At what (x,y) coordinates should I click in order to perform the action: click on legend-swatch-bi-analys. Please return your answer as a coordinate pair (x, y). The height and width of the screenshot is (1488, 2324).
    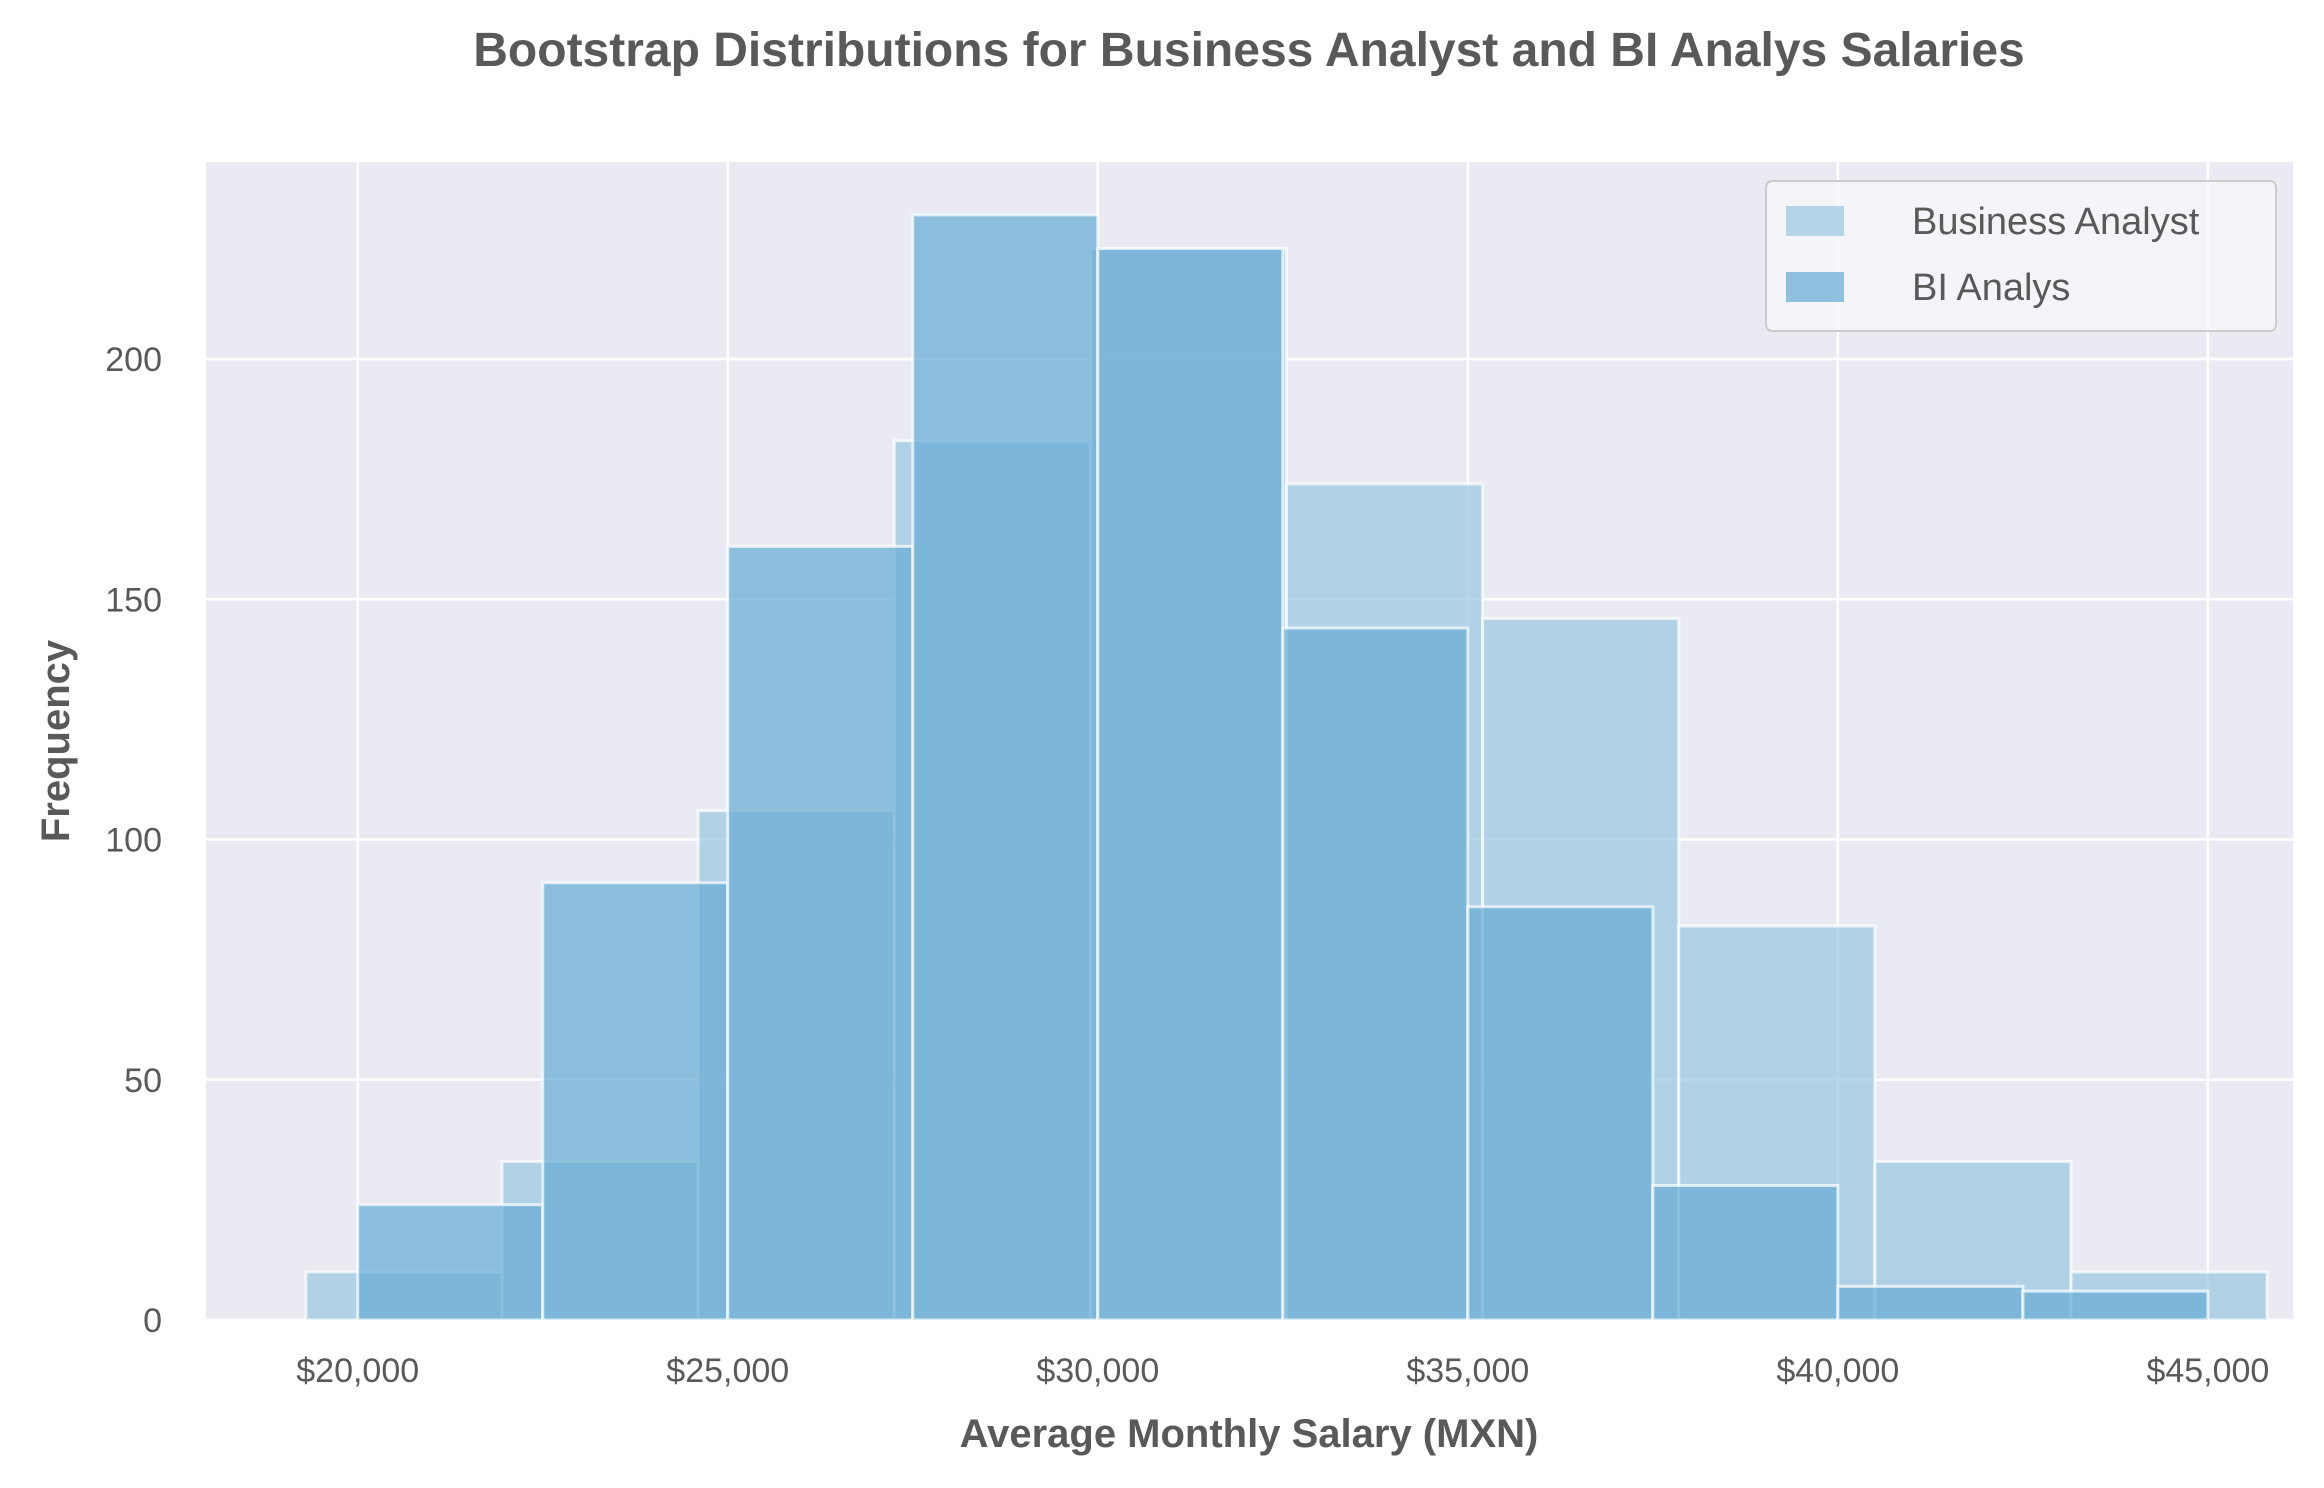
    Looking at the image, I should click on (1815, 287).